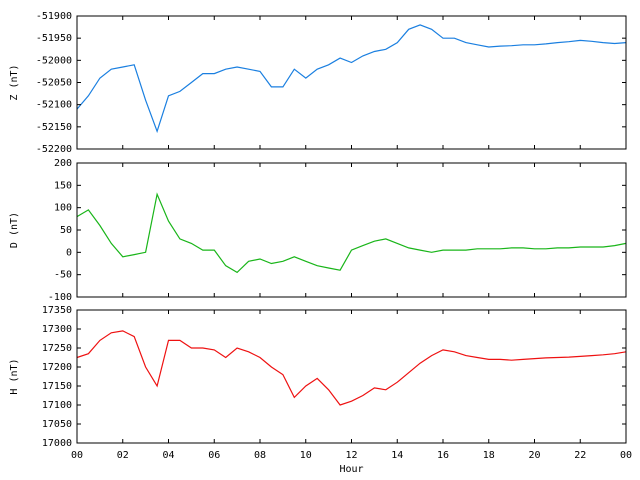 This screenshot has height=480, width=640. What do you see at coordinates (57, 310) in the screenshot?
I see `y-tick-label: 17350` at bounding box center [57, 310].